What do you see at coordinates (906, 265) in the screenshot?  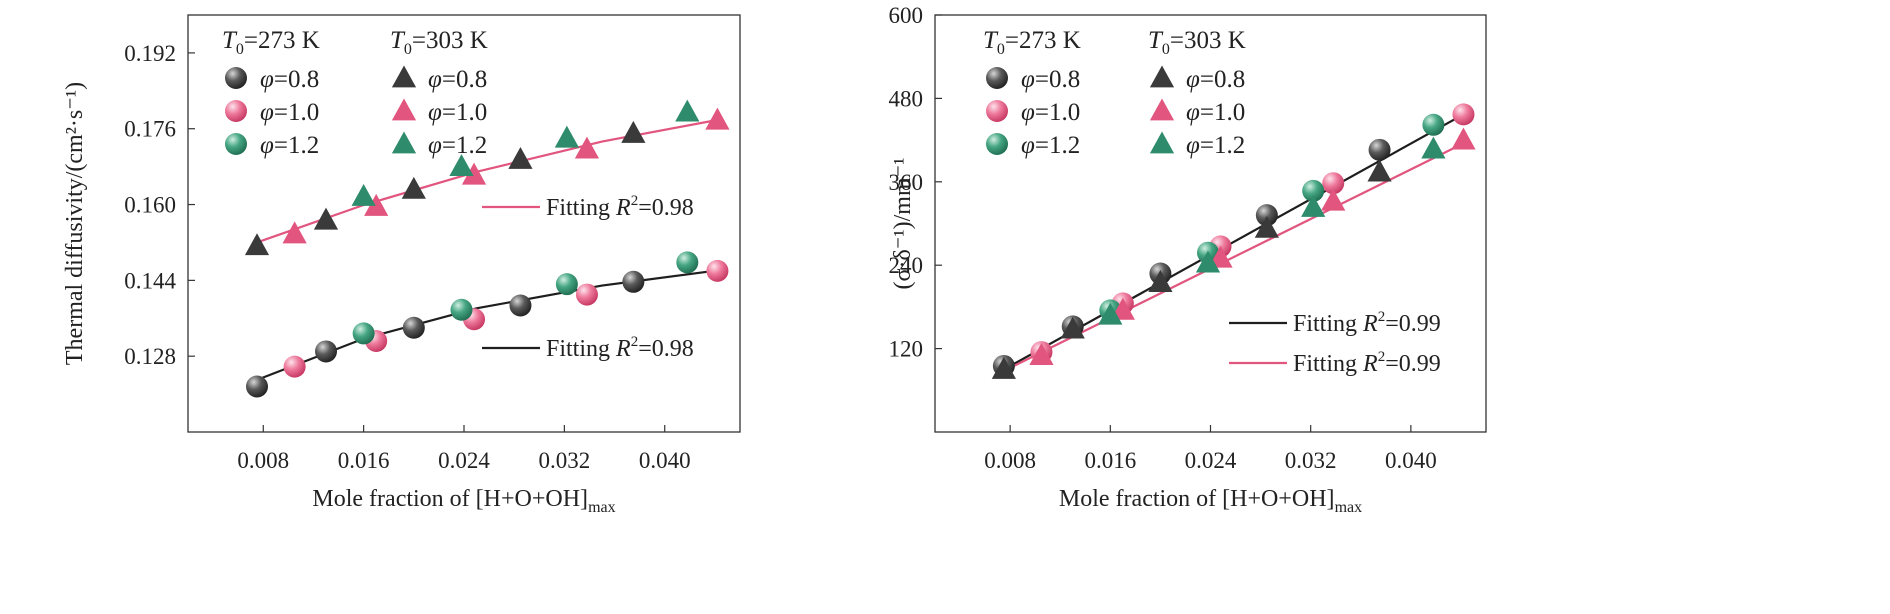 I see `y-tick-label: 240` at bounding box center [906, 265].